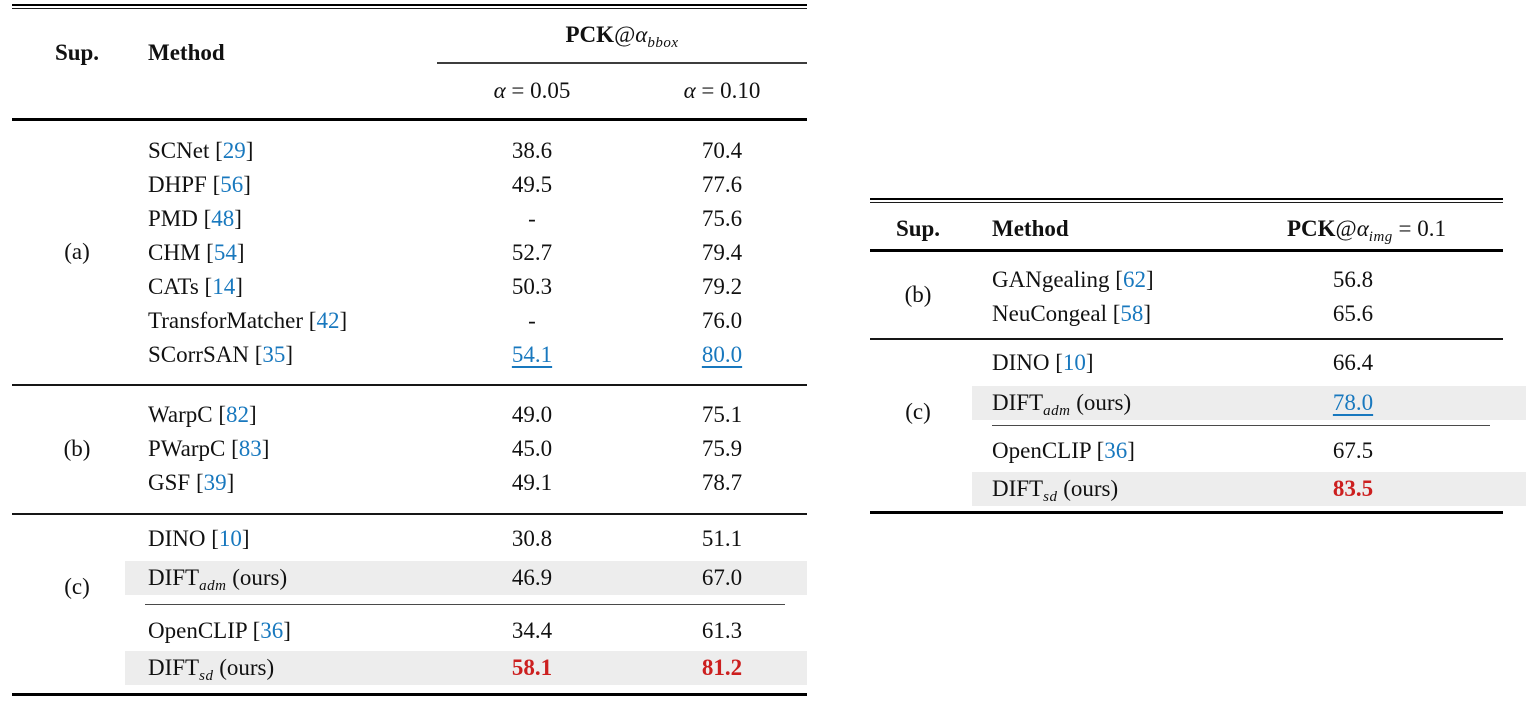 The image size is (1526, 724). What do you see at coordinates (1186, 314) in the screenshot?
I see `table-row: NeuCongeal [58] 65.6` at bounding box center [1186, 314].